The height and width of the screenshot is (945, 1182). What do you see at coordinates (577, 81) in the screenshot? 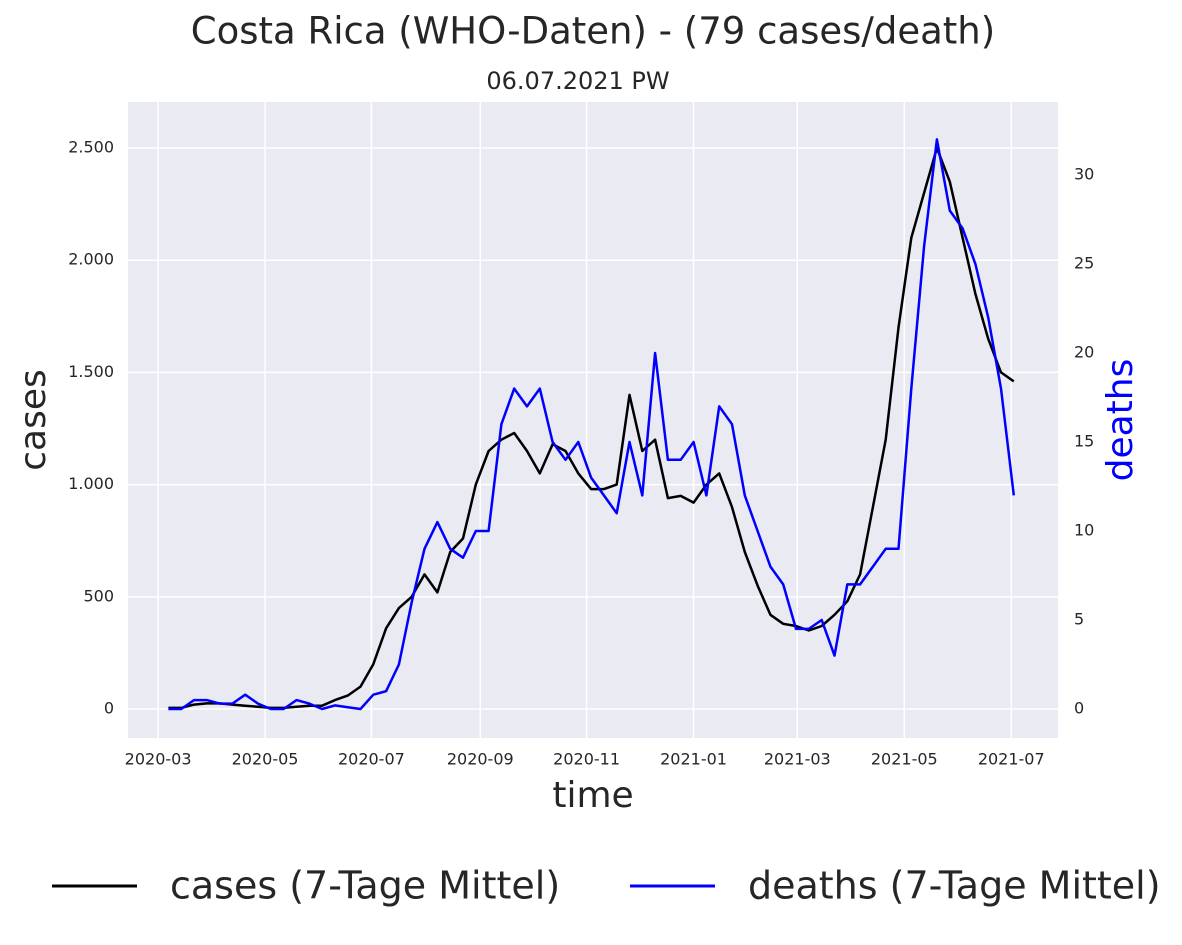
I see `chart-subtitle: 06.07.2021 PW` at bounding box center [577, 81].